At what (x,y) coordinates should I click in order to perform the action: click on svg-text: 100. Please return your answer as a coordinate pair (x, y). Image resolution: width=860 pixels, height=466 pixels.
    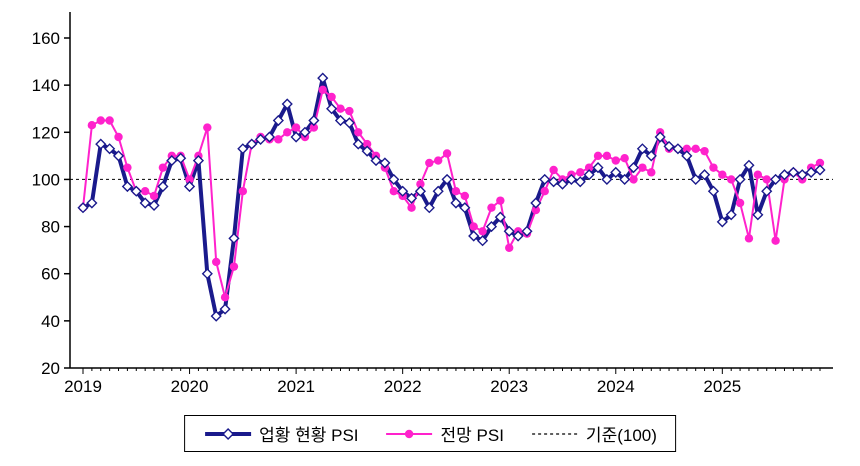
    Looking at the image, I should click on (46, 179).